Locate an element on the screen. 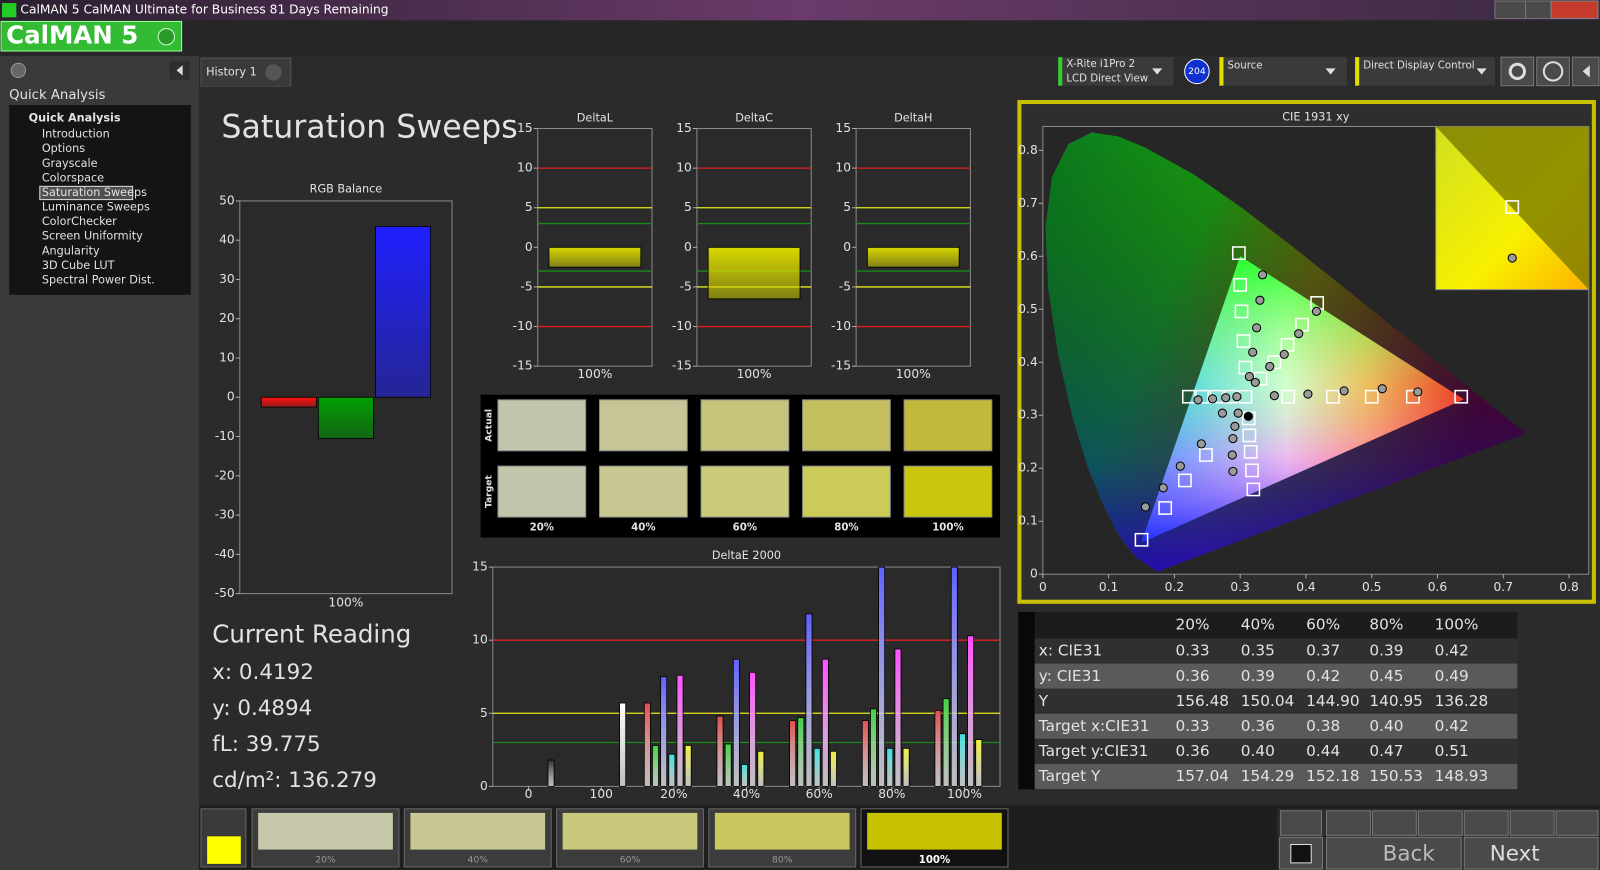 Image resolution: width=1600 pixels, height=870 pixels. collapse-arrow is located at coordinates (179, 70).